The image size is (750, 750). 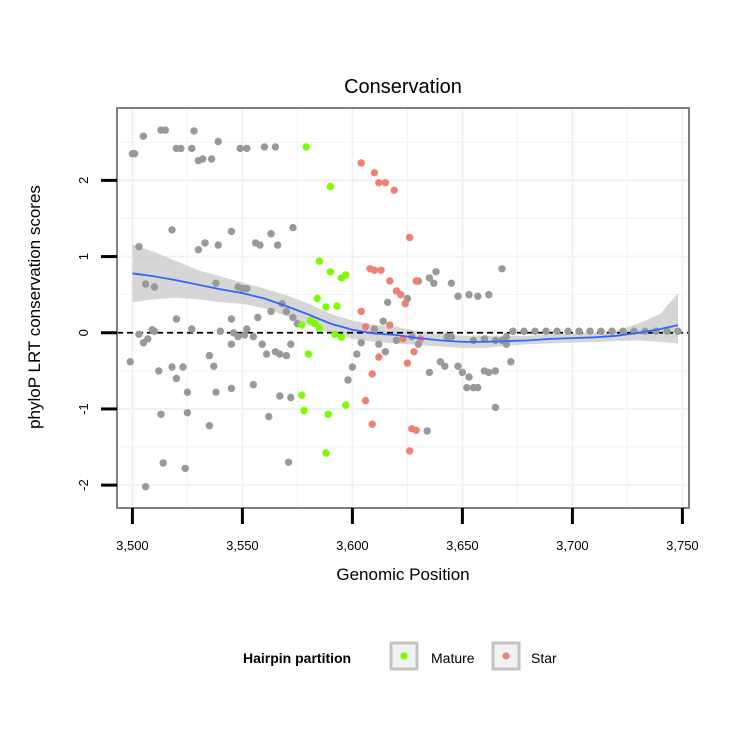 What do you see at coordinates (242, 545) in the screenshot?
I see `x-tick-label: 3,550` at bounding box center [242, 545].